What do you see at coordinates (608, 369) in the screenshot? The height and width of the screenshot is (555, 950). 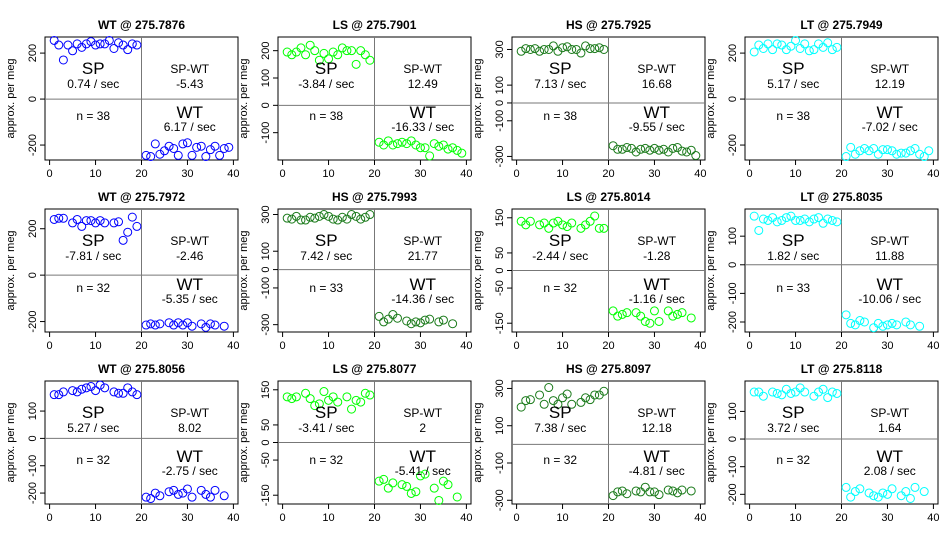 I see `panel-title: HS @ 275.8097` at bounding box center [608, 369].